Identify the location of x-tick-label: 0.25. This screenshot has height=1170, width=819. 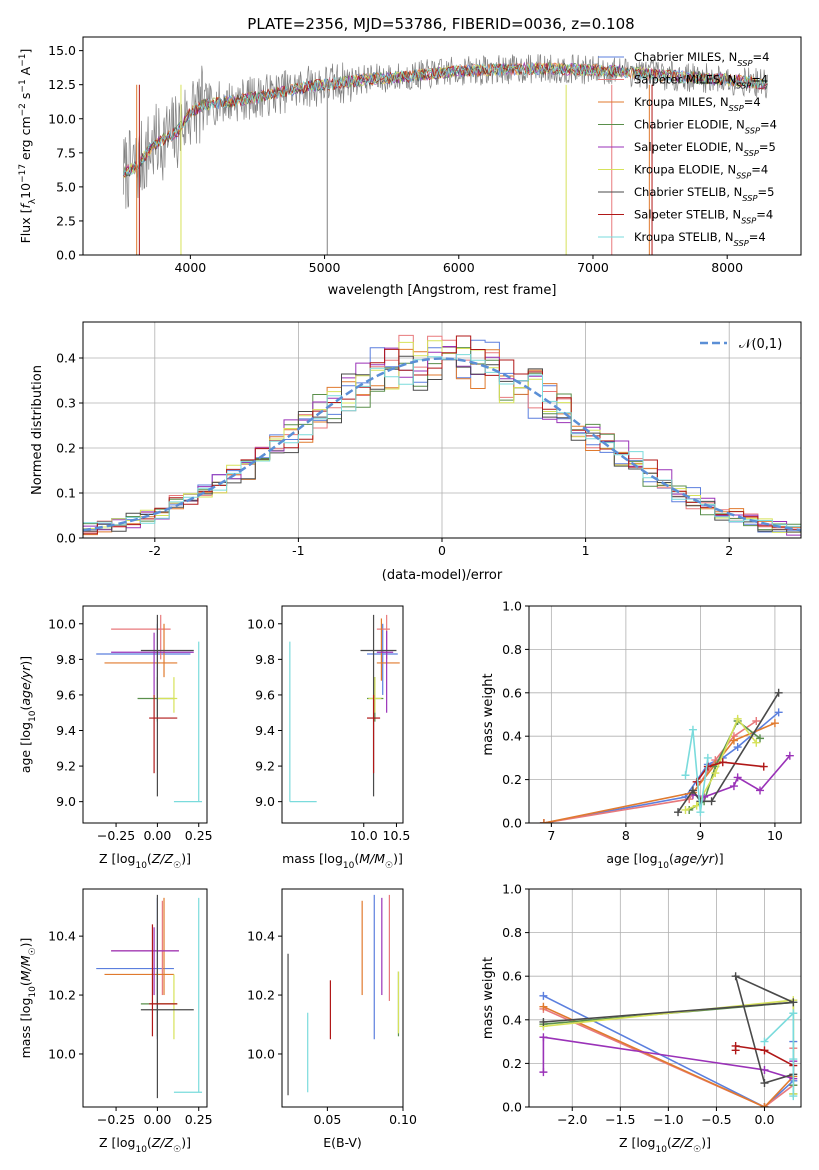
(199, 1119).